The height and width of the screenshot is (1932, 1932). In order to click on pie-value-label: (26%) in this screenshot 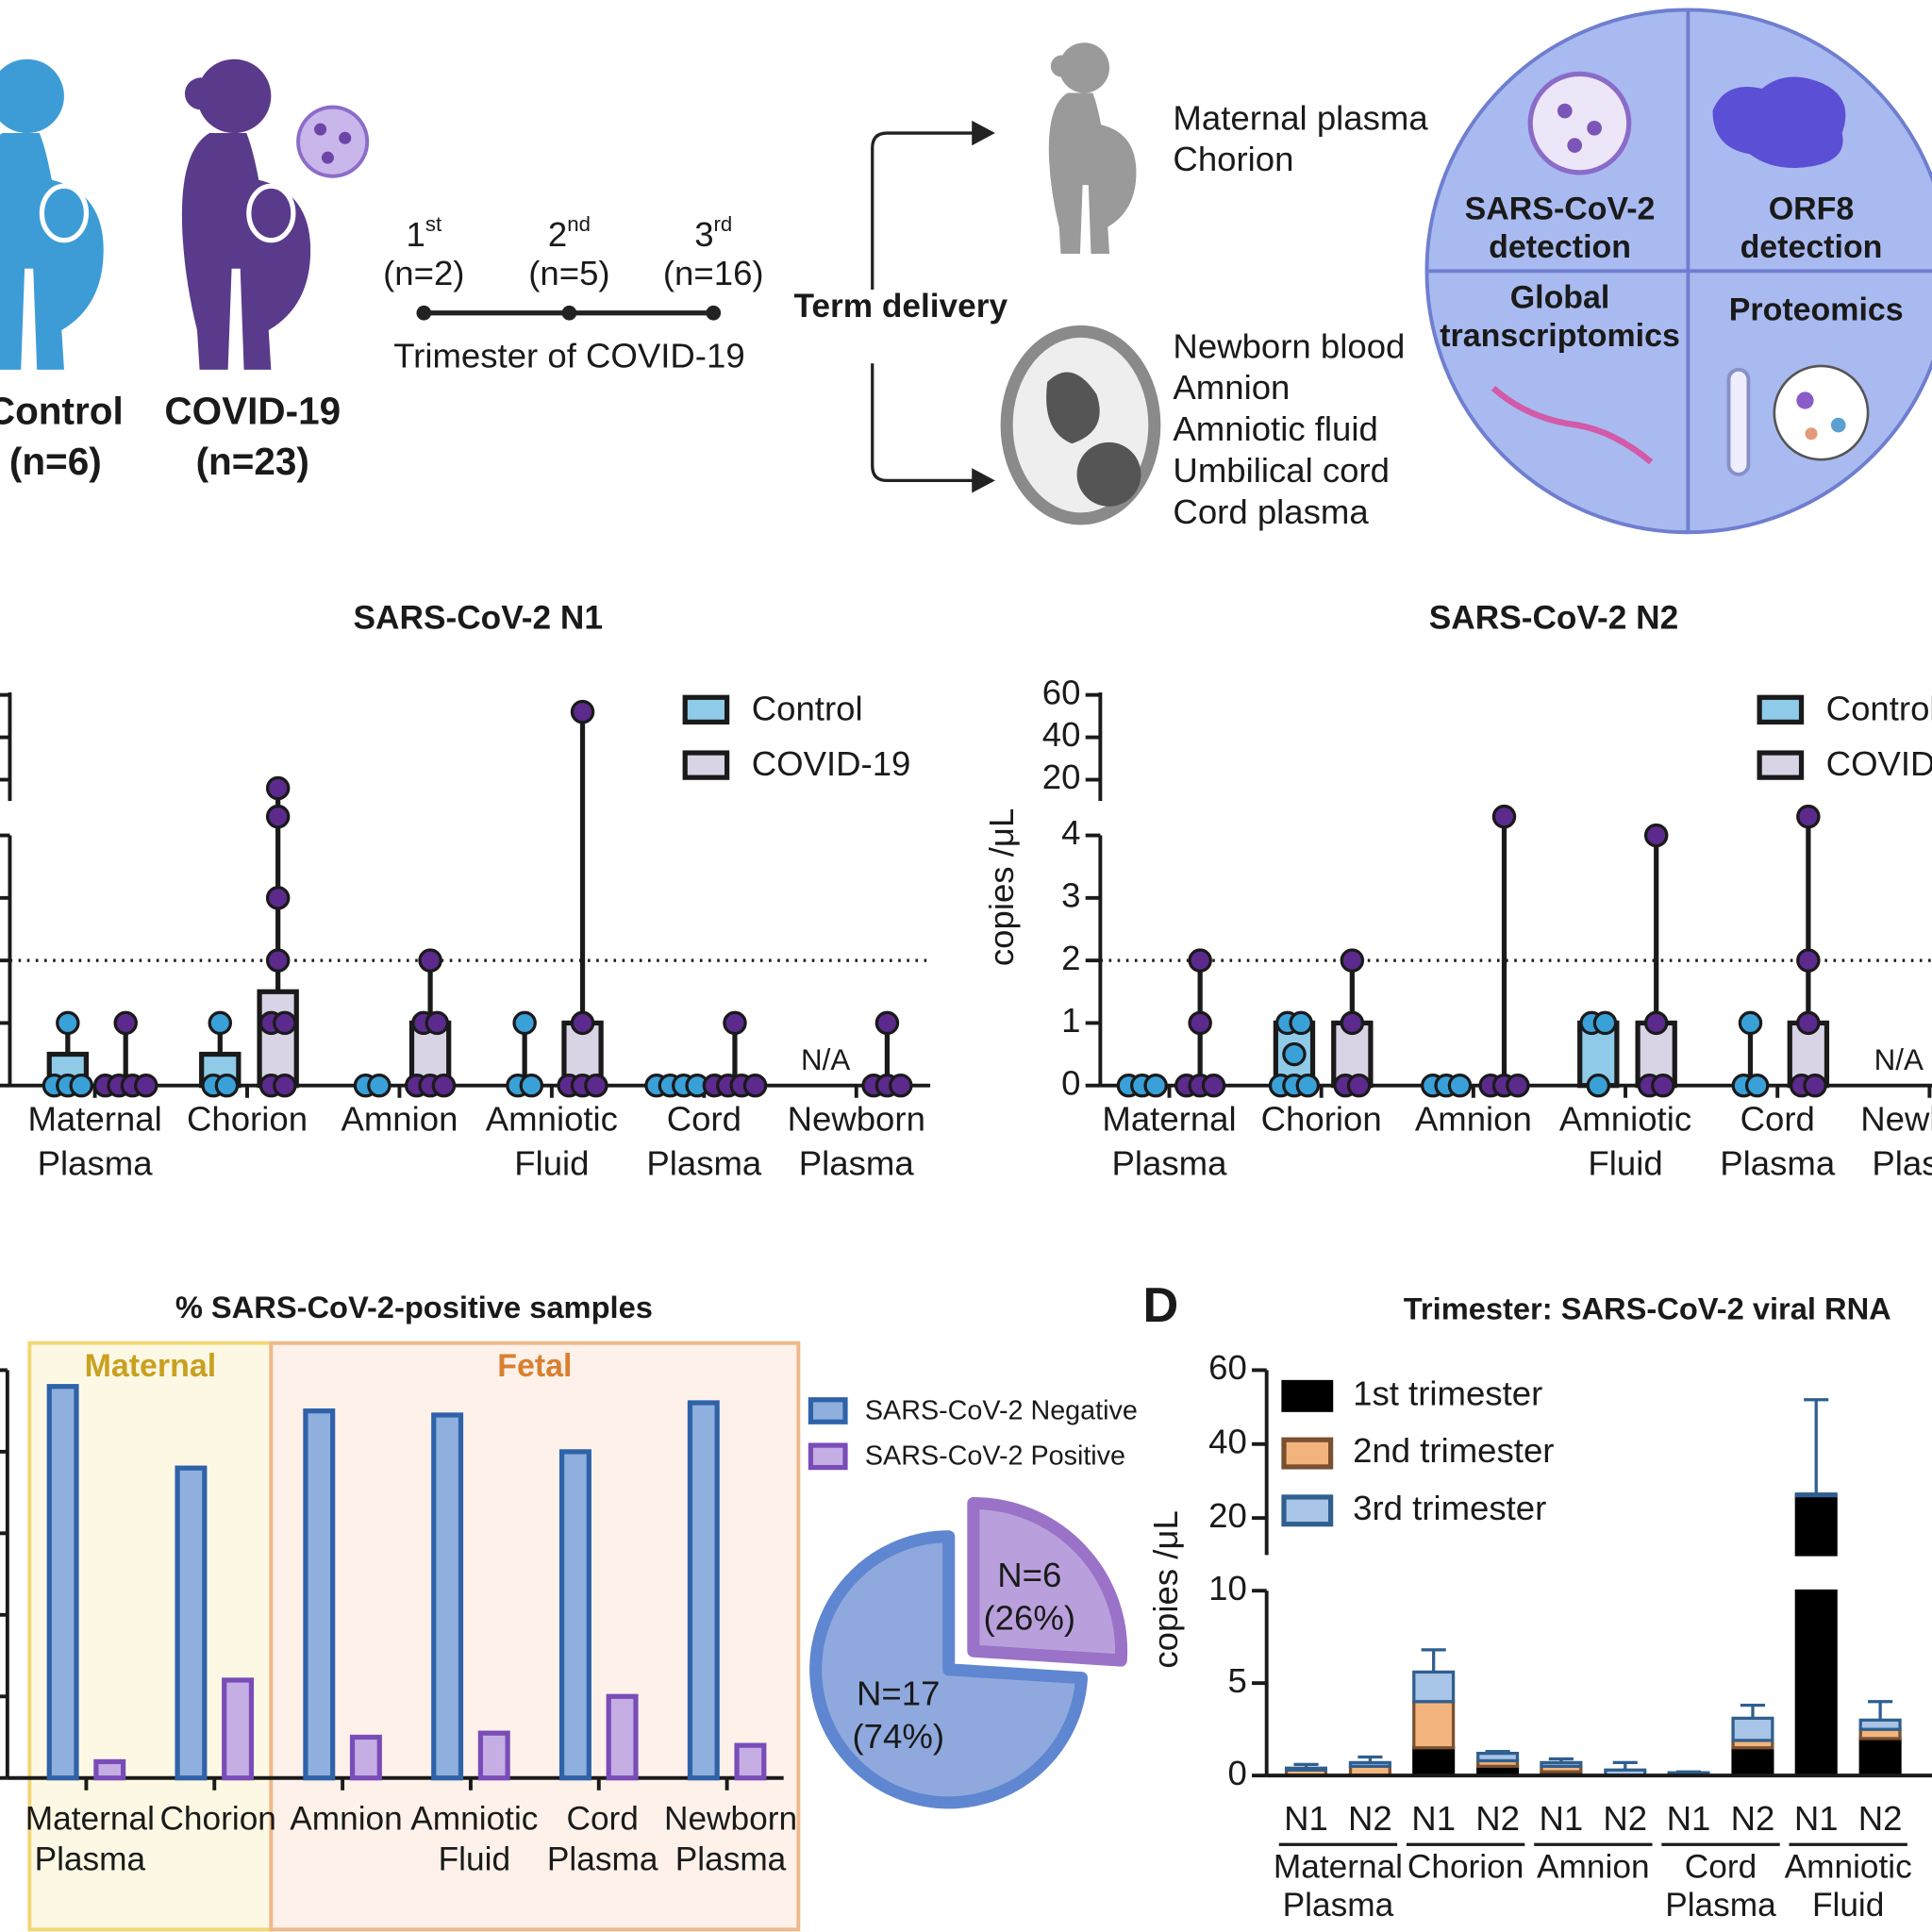, I will do `click(1029, 1618)`.